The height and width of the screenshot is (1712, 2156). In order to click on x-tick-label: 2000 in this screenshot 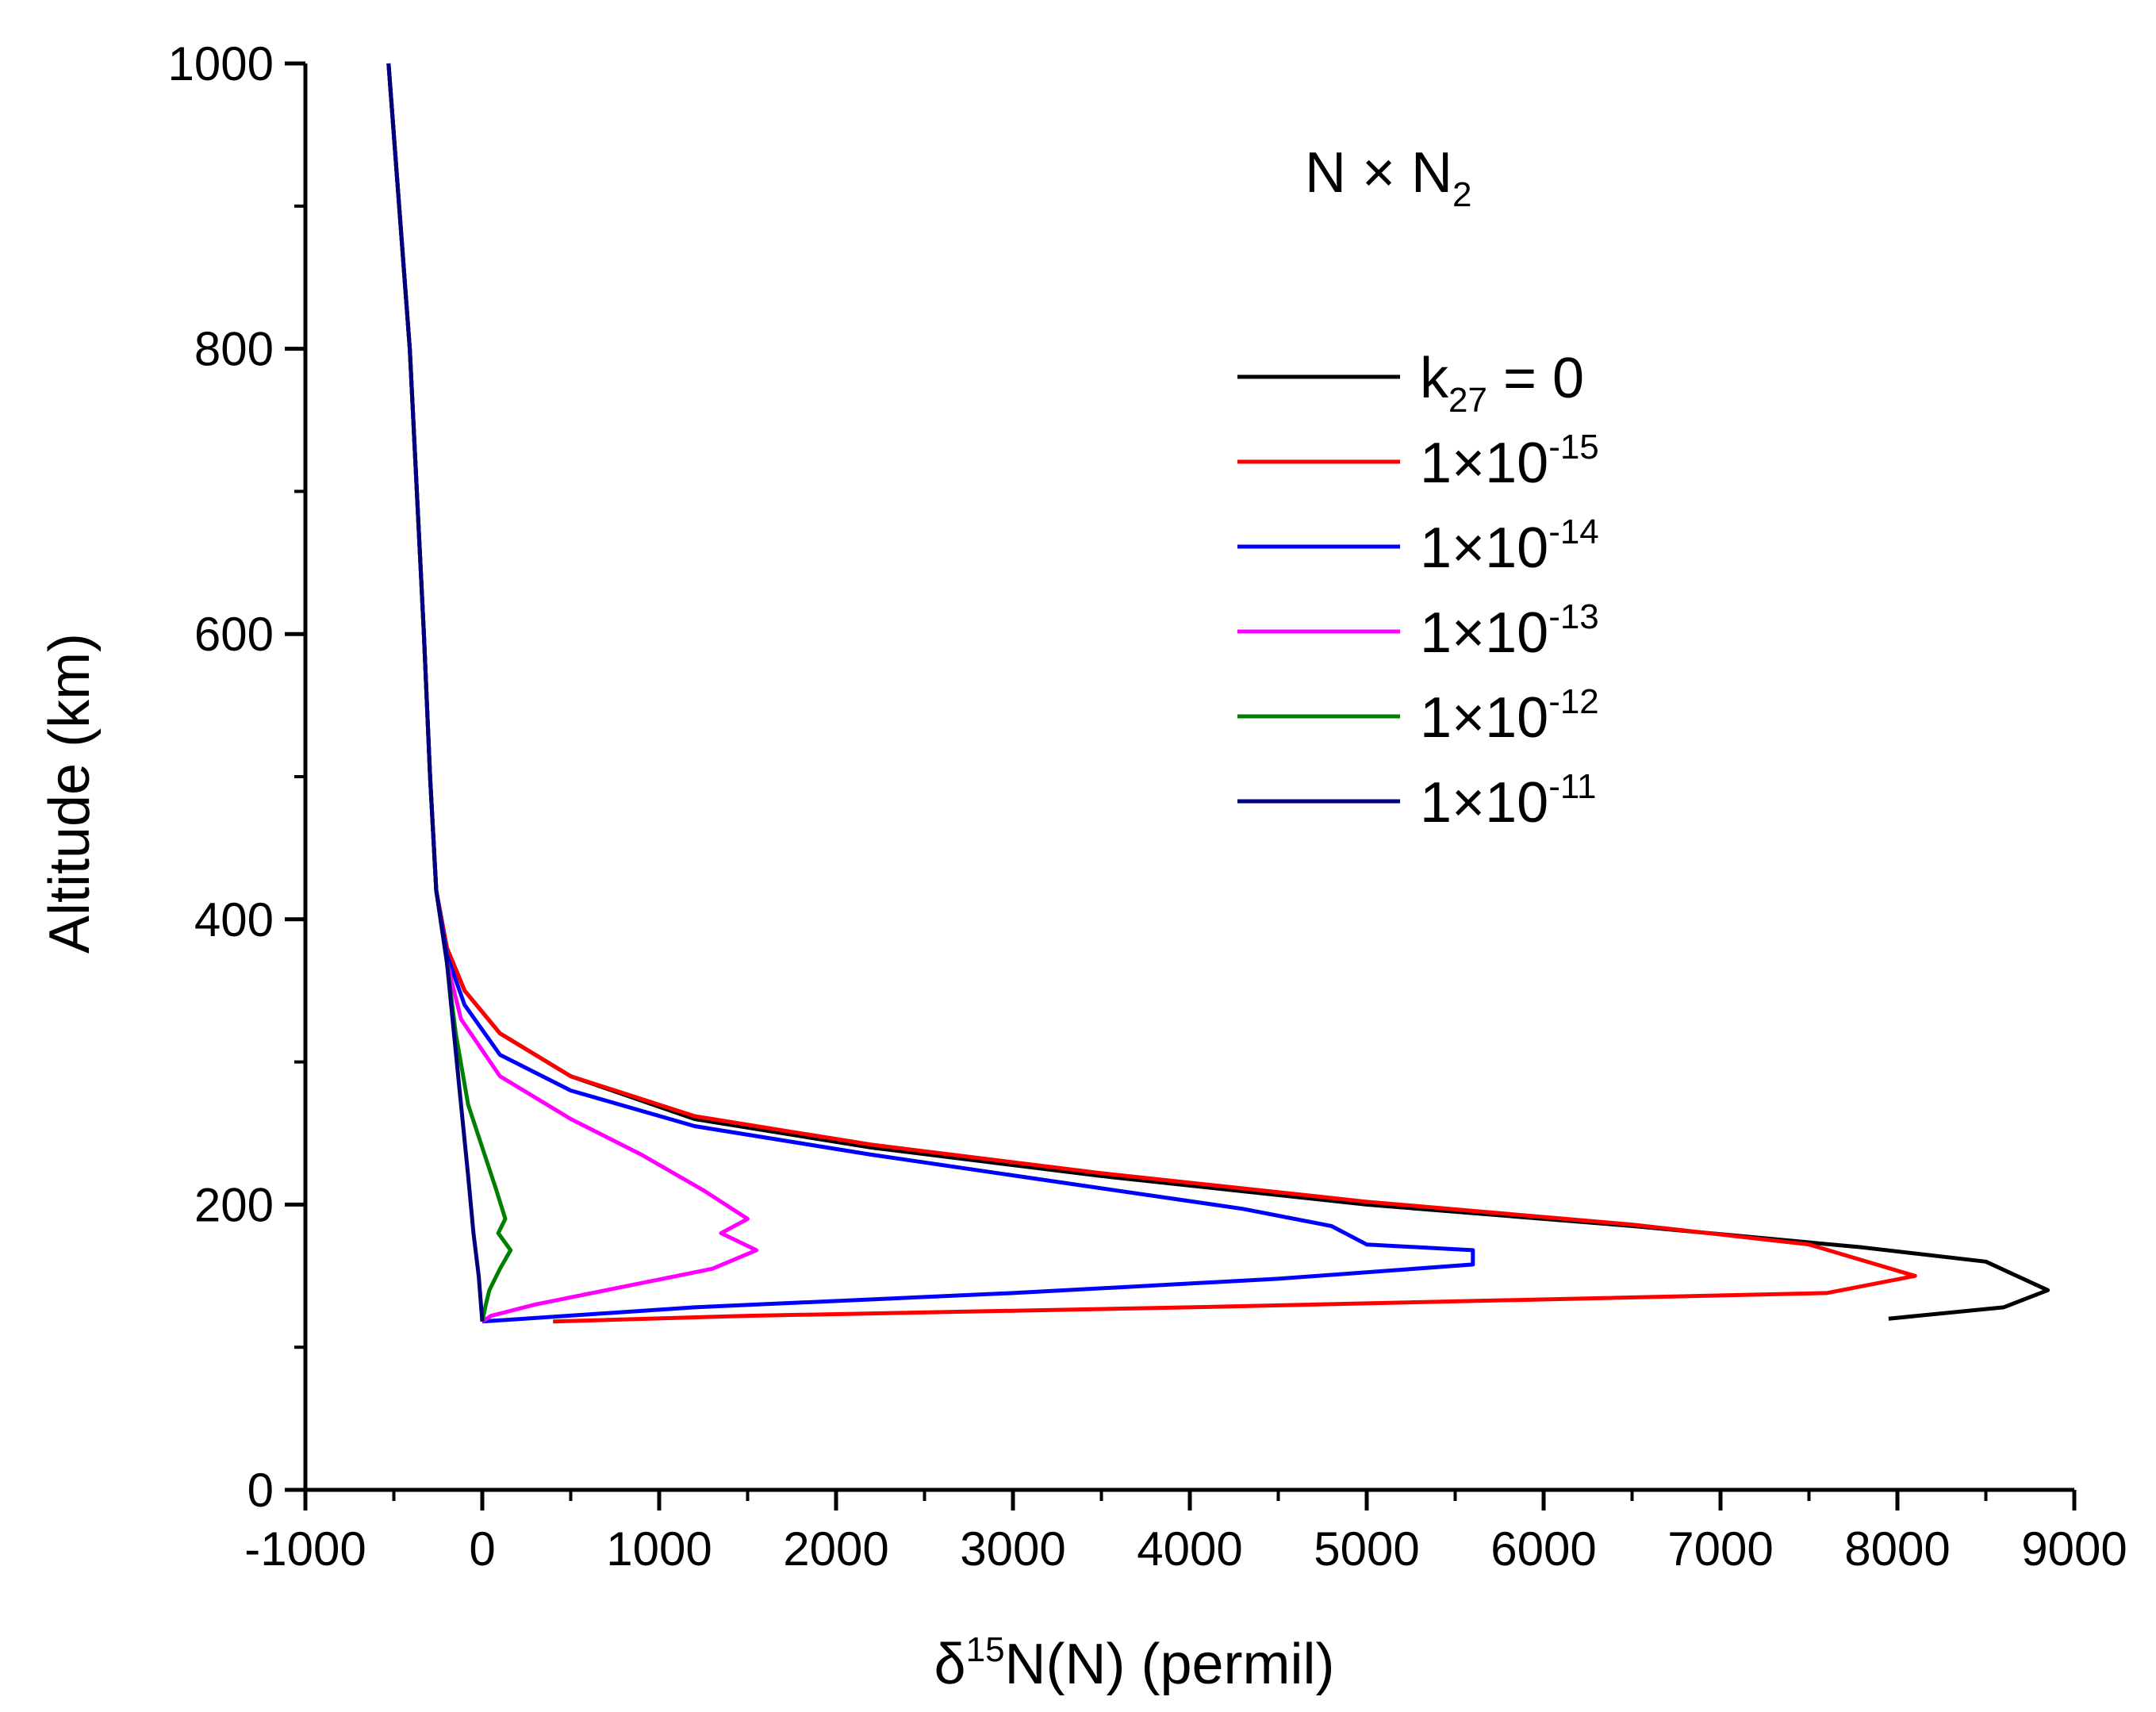, I will do `click(835, 1549)`.